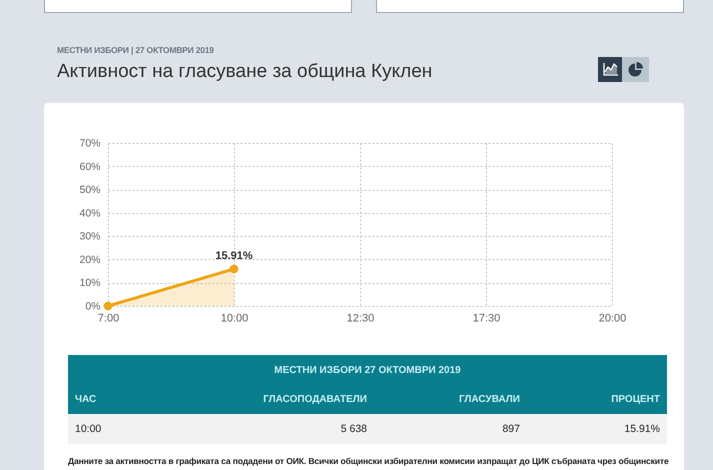 The width and height of the screenshot is (713, 470). What do you see at coordinates (89, 260) in the screenshot?
I see `y-tick-label: 20%` at bounding box center [89, 260].